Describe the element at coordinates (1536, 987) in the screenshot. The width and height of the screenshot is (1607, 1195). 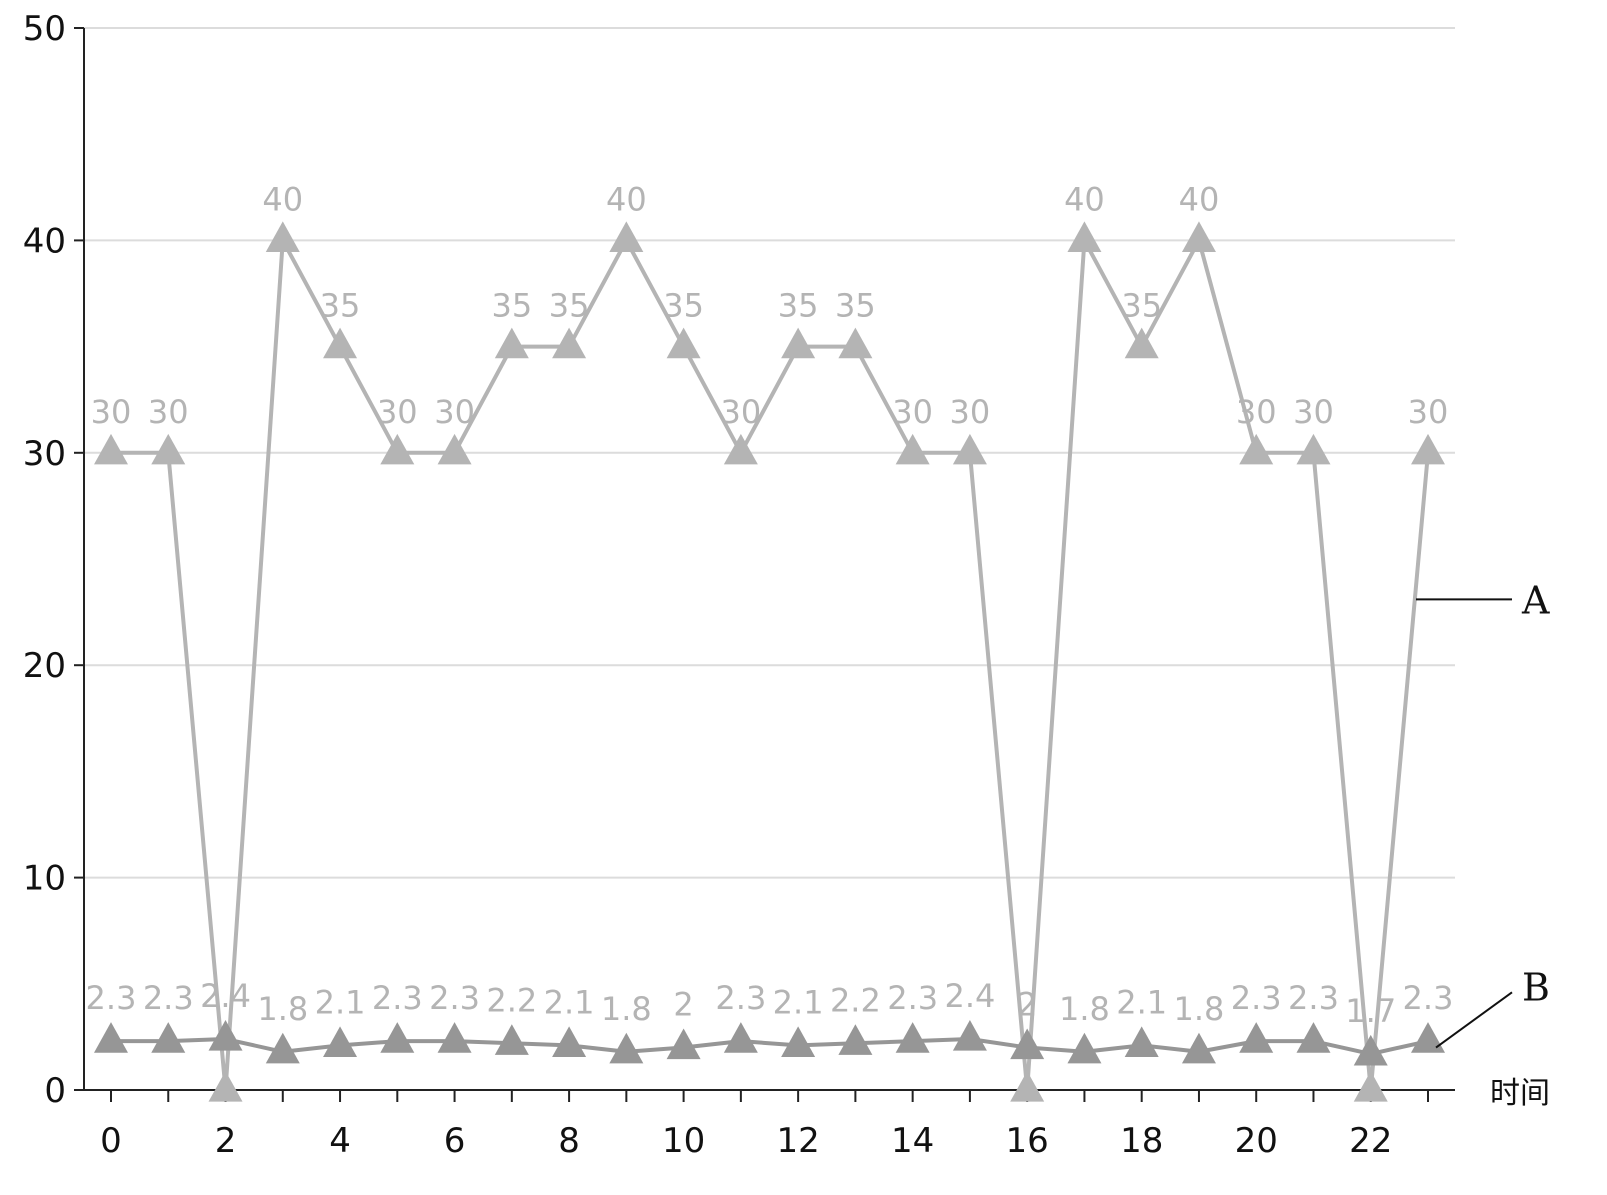
I see `callout-label-b: B` at that location.